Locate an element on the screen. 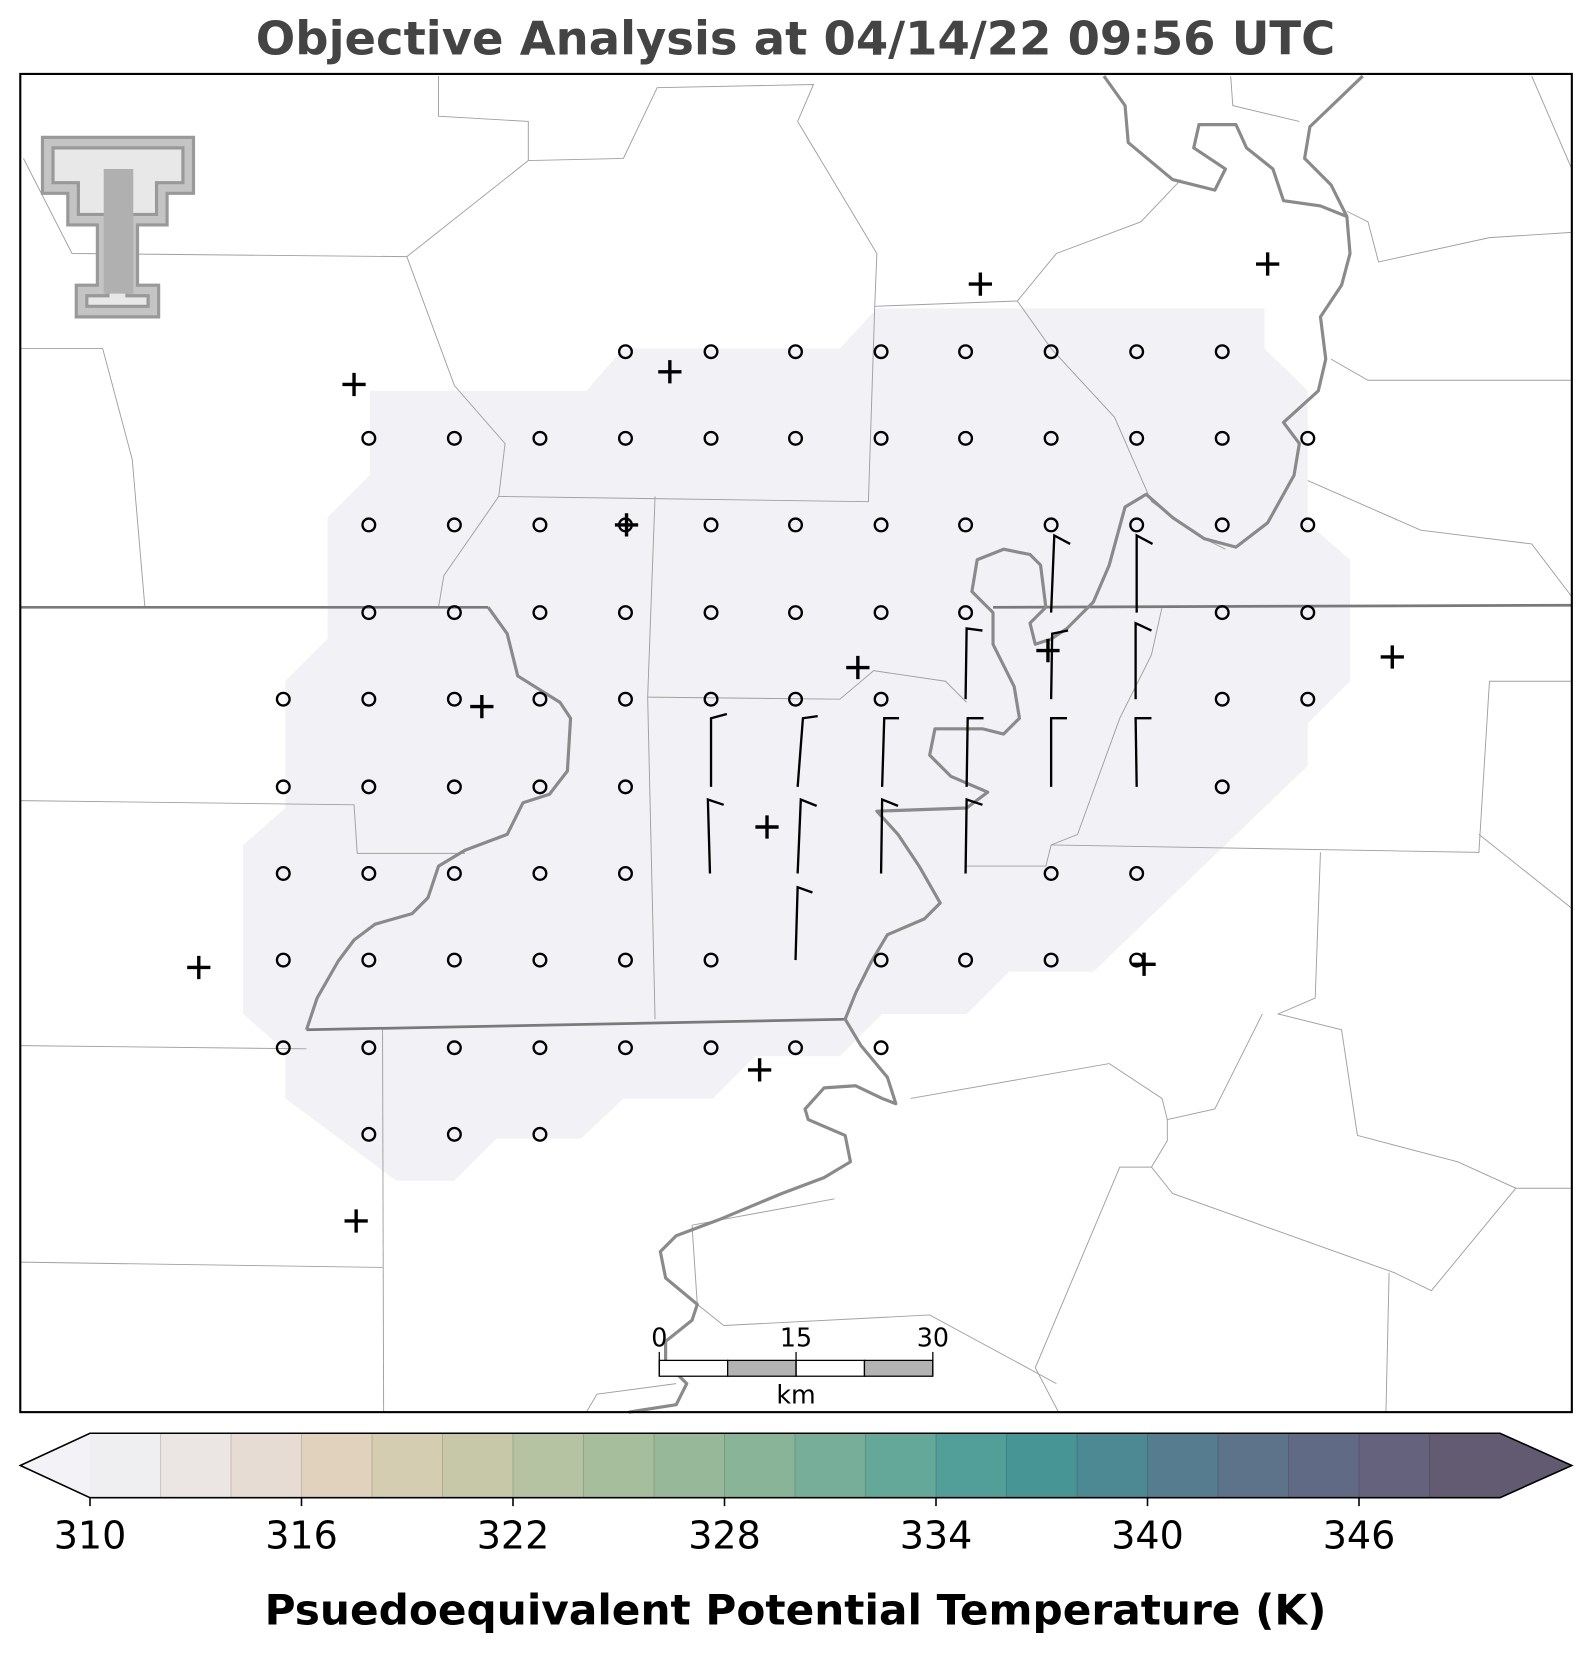 The height and width of the screenshot is (1654, 1590). colorbar-tick-label: 310 is located at coordinates (90, 1535).